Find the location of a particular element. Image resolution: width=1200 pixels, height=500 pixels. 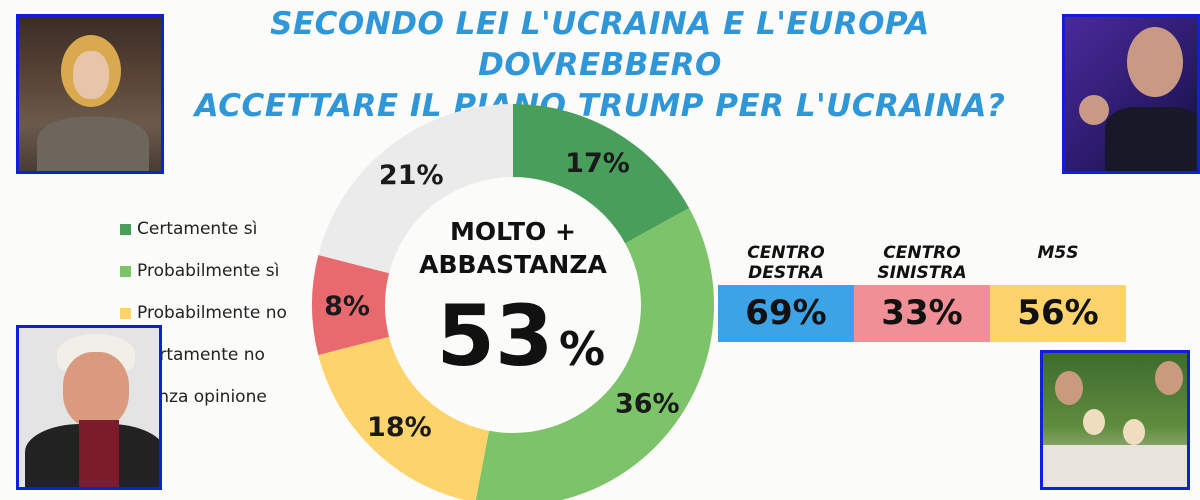

center-line-1: MOLTO + is located at coordinates (513, 231).